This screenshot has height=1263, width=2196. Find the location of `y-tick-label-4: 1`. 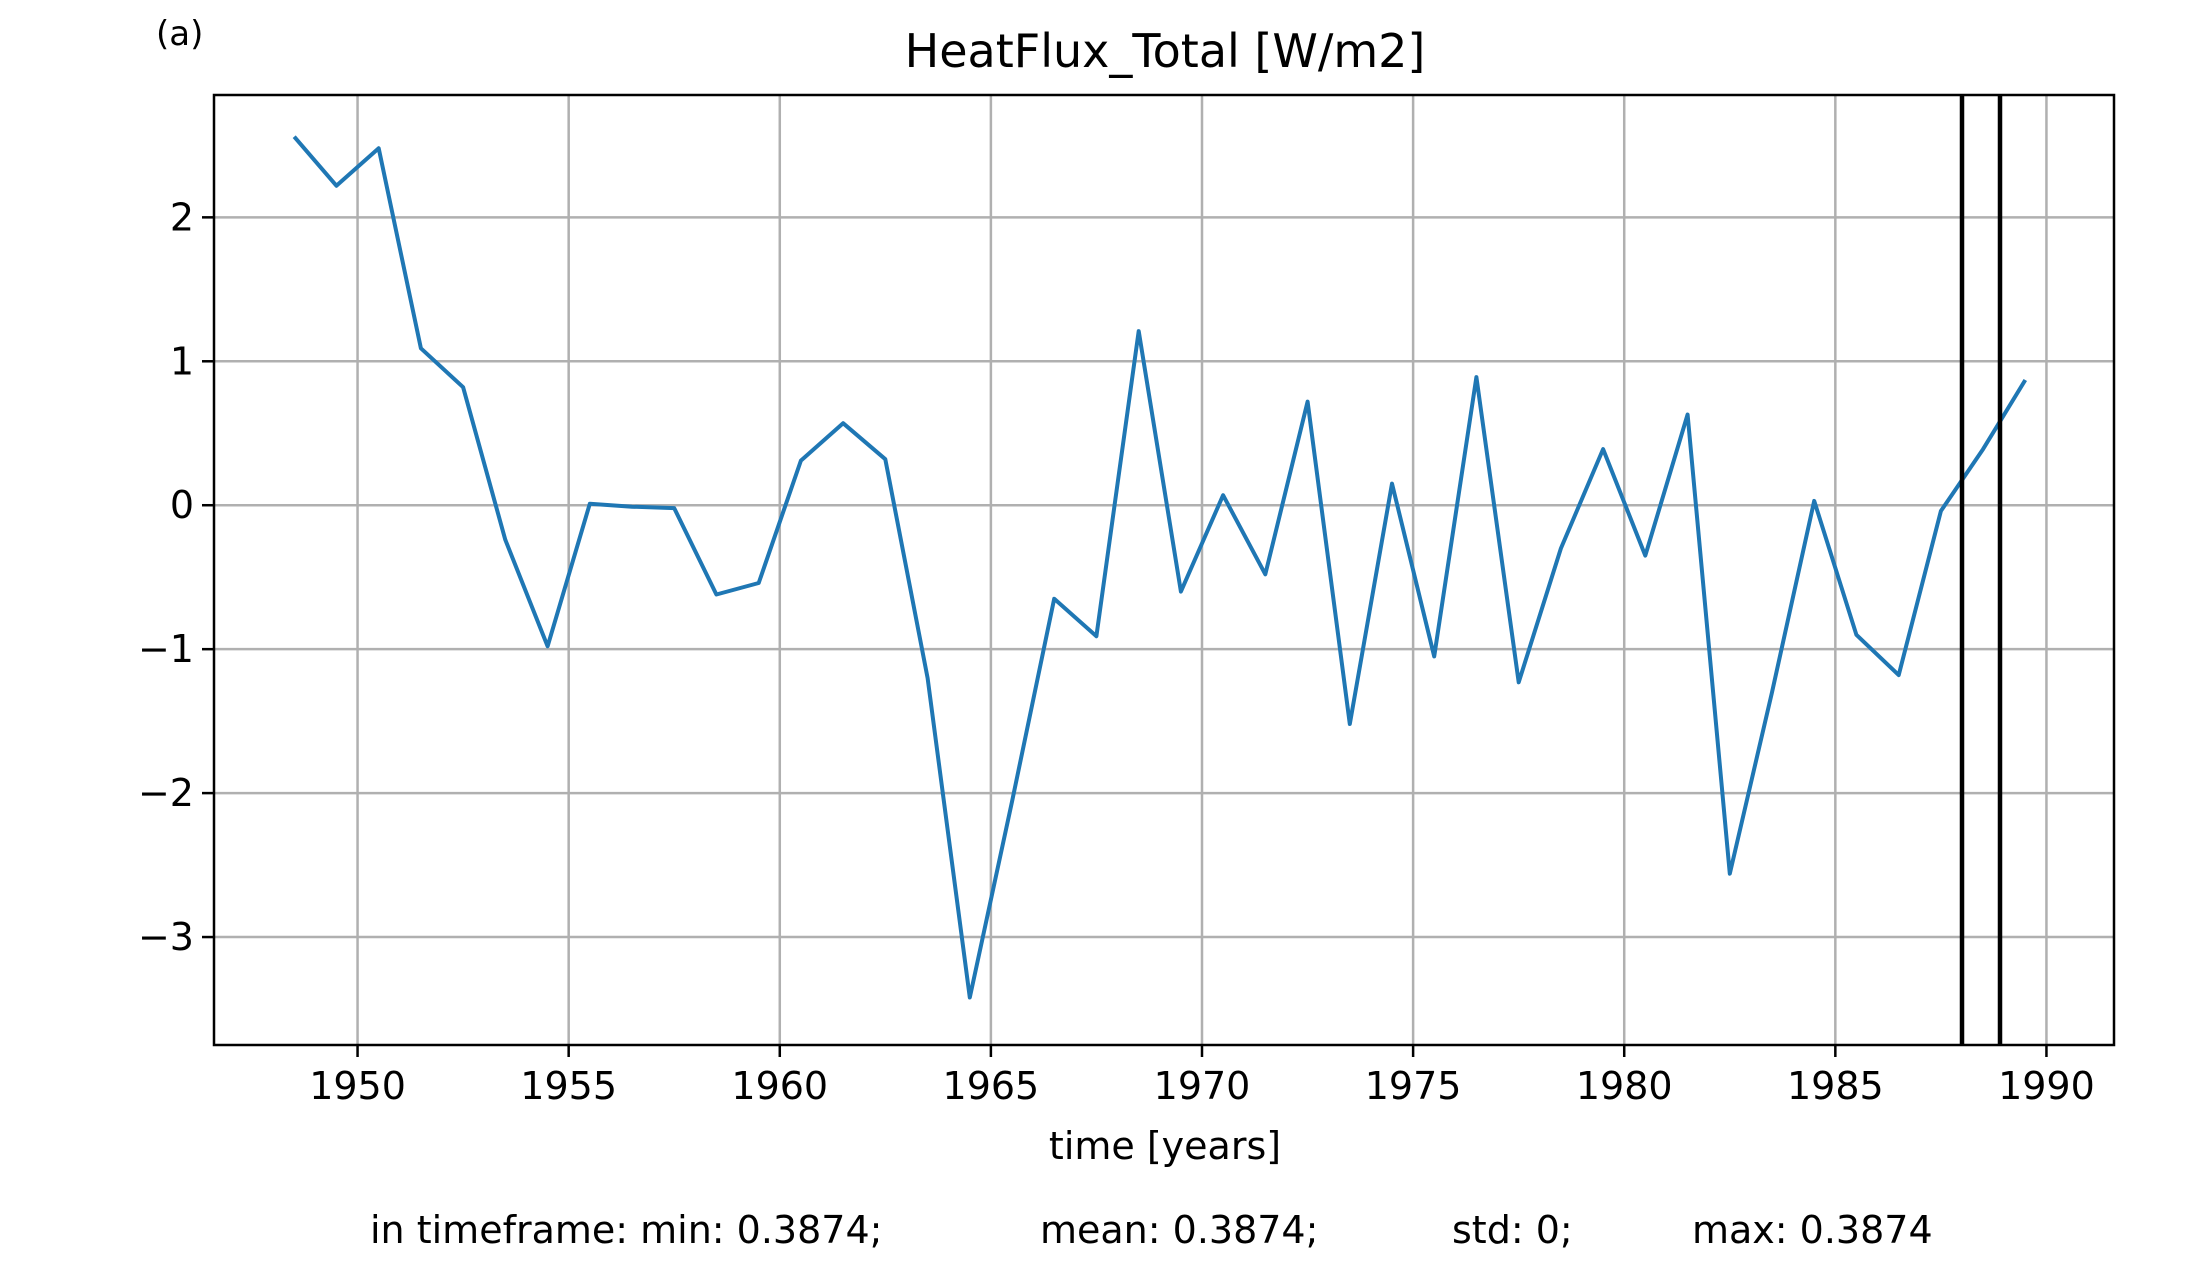

y-tick-label-4: 1 is located at coordinates (182, 361).